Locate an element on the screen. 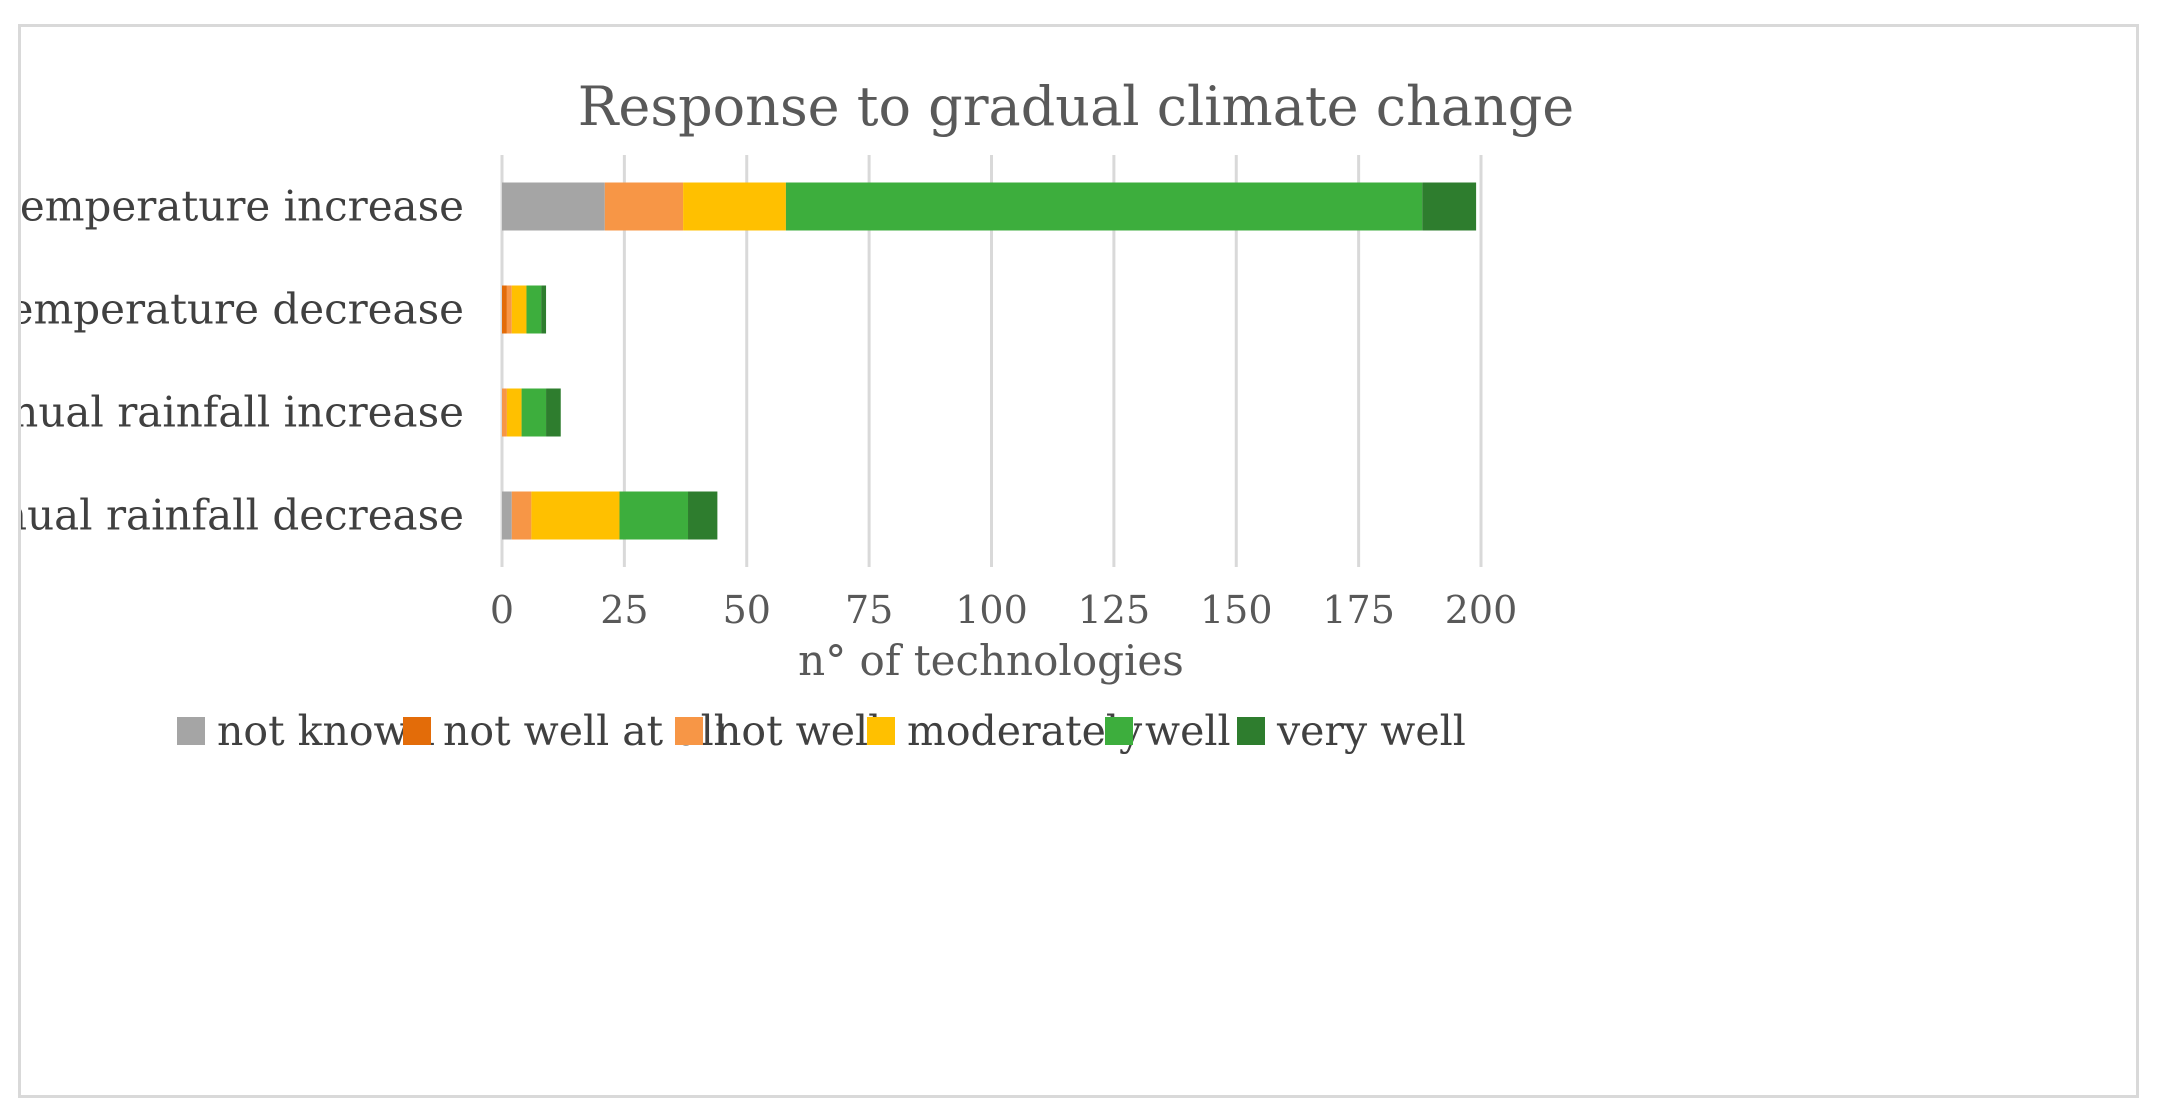  x-tick-label: 75 is located at coordinates (869, 610).